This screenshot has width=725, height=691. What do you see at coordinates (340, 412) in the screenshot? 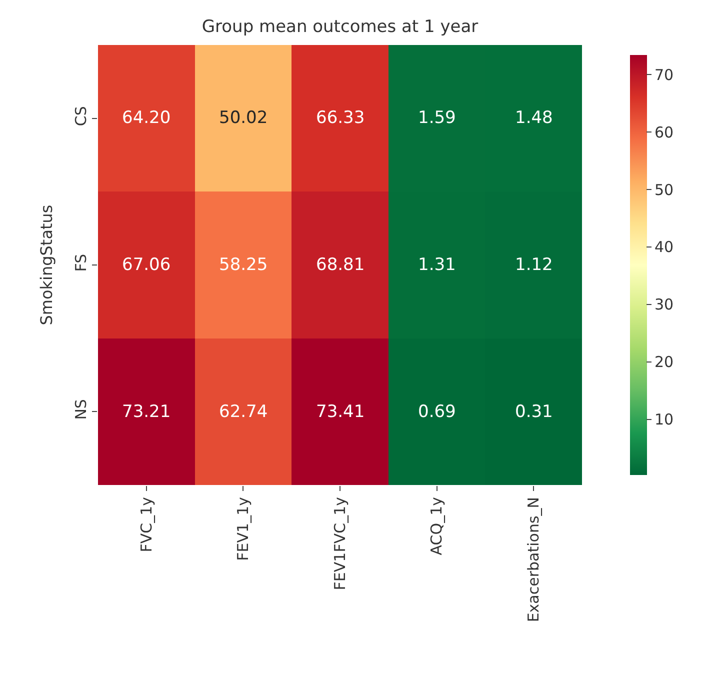
I see `data-label: 73.41` at bounding box center [340, 412].